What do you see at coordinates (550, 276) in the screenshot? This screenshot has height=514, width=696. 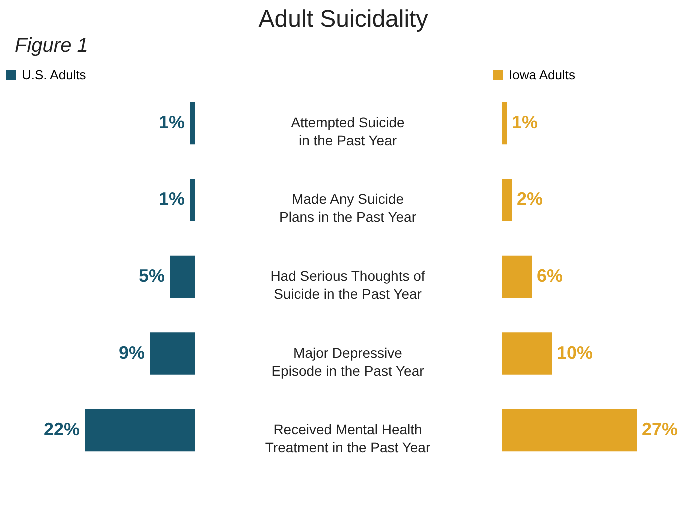 I see `data-label: 6%` at bounding box center [550, 276].